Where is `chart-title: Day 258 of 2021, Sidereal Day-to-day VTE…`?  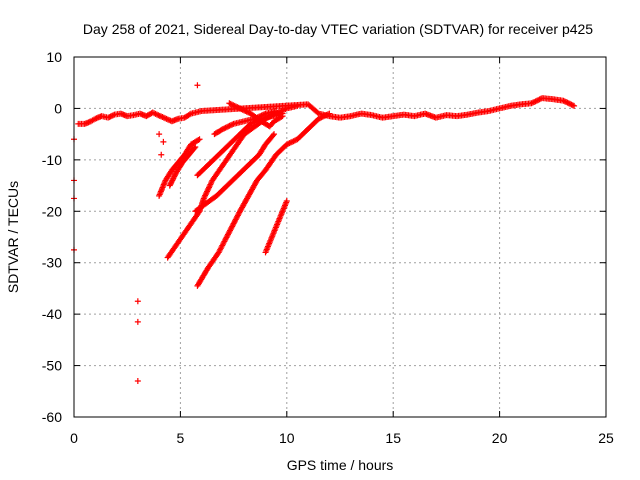
chart-title: Day 258 of 2021, Sidereal Day-to-day VTE… is located at coordinates (338, 29).